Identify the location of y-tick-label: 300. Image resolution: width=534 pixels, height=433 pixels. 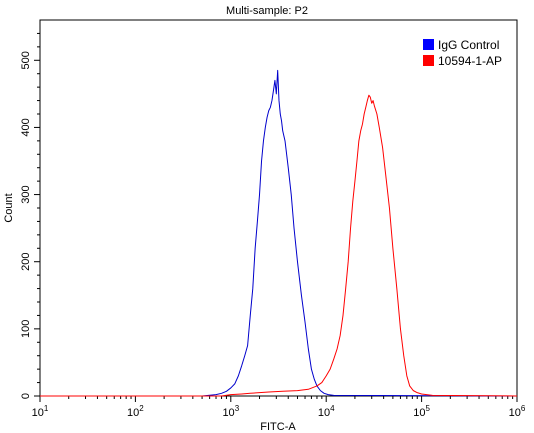
(26, 194).